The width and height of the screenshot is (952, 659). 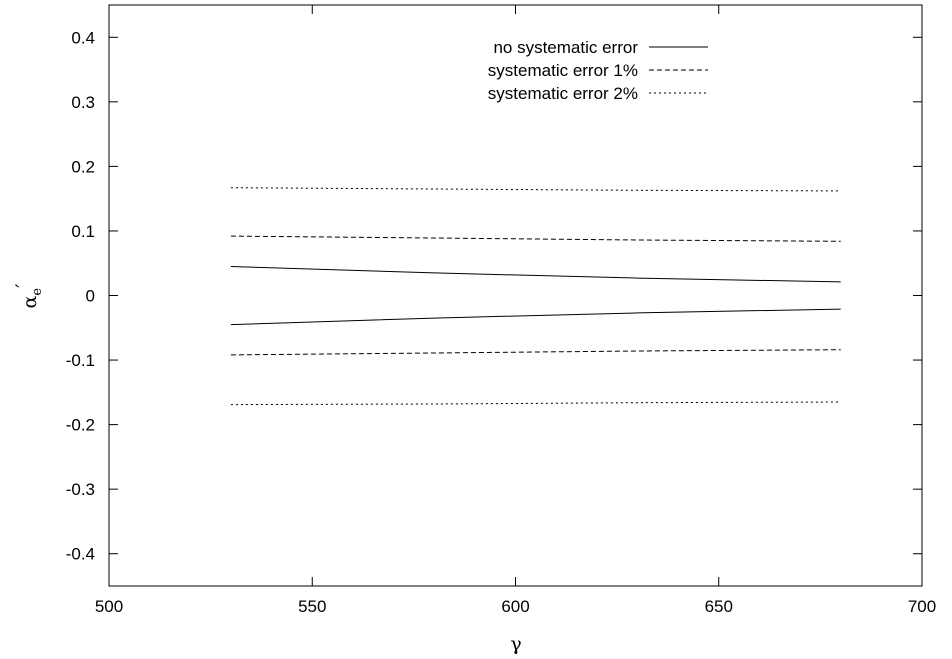 I want to click on y-axis-label-prime: ′, so click(x=23, y=286).